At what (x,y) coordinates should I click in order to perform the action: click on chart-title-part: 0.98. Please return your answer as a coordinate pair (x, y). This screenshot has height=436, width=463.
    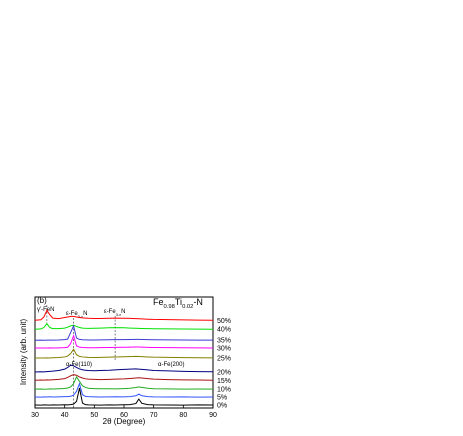
    Looking at the image, I should click on (169, 307).